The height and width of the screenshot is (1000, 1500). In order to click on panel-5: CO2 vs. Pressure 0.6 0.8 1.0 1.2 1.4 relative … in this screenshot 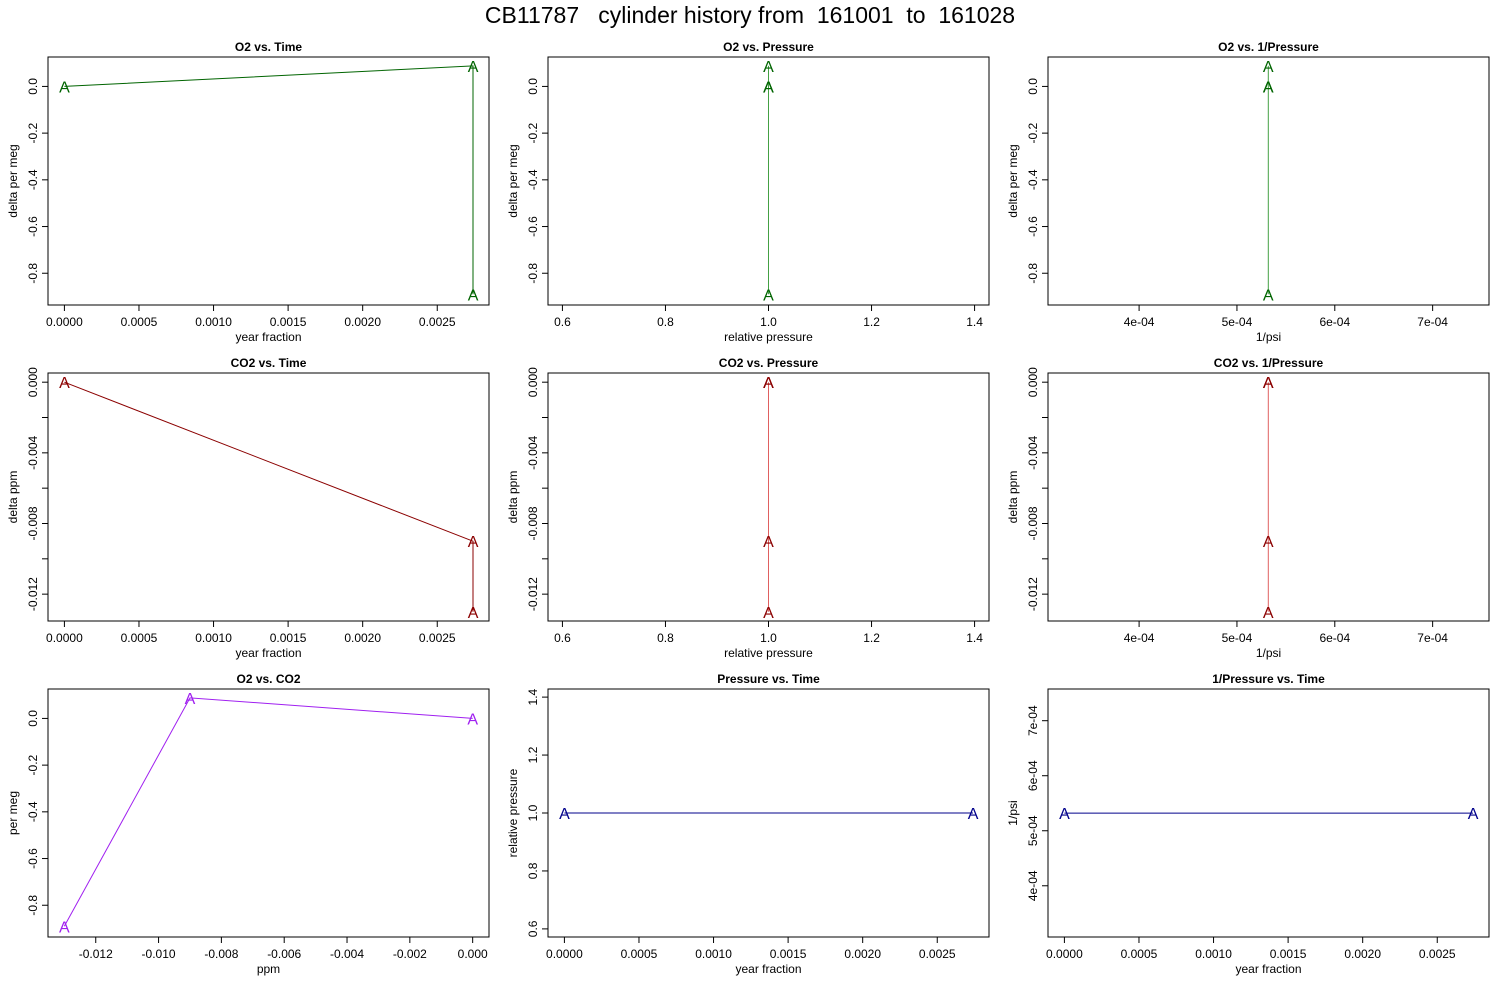, I will do `click(748, 508)`.